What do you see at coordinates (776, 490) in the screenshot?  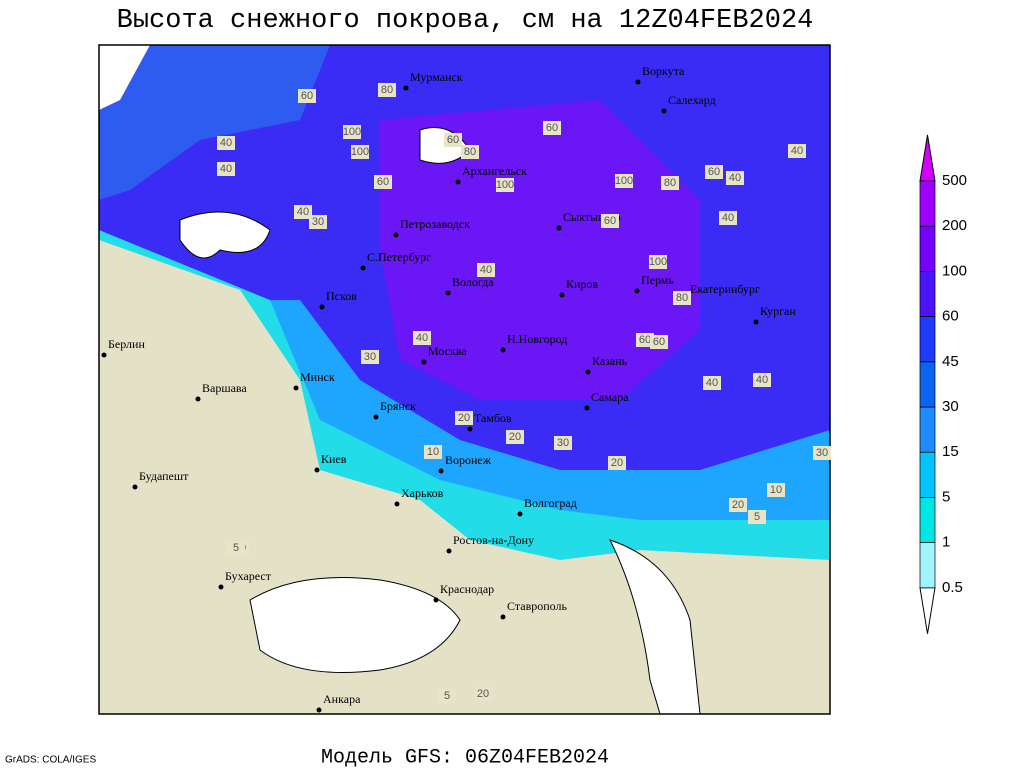 I see `contour-label: 10` at bounding box center [776, 490].